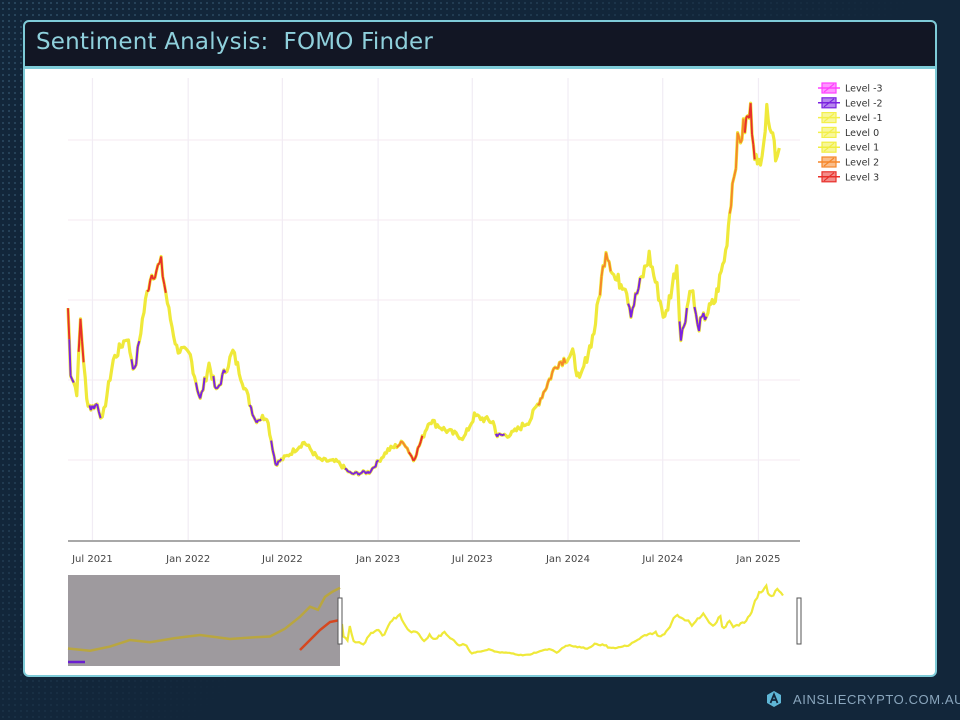 The width and height of the screenshot is (960, 720). Describe the element at coordinates (864, 118) in the screenshot. I see `legend-label: Level -1` at that location.